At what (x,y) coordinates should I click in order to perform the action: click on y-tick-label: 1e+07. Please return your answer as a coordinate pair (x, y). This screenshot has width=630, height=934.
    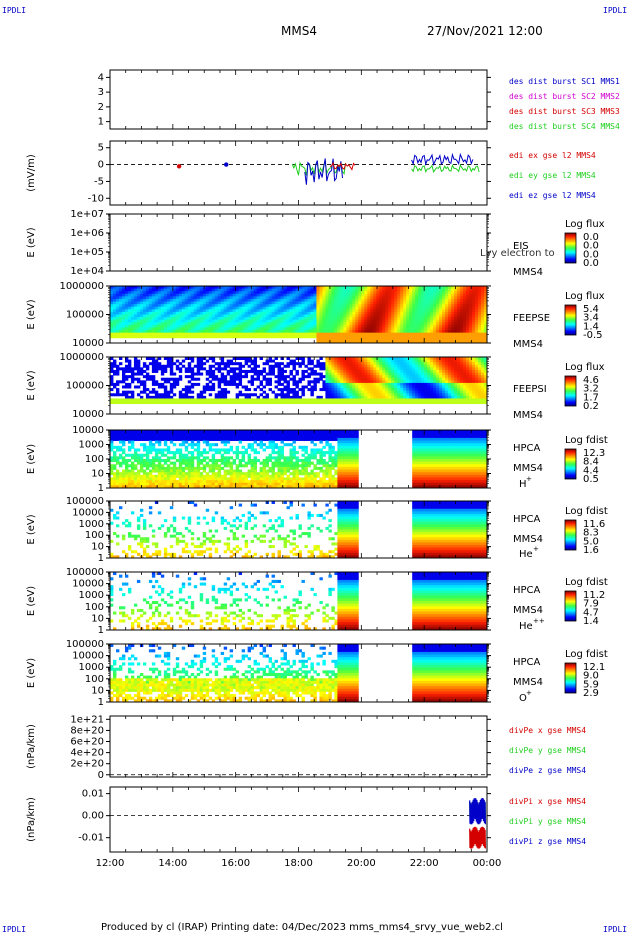
    Looking at the image, I should click on (87, 214).